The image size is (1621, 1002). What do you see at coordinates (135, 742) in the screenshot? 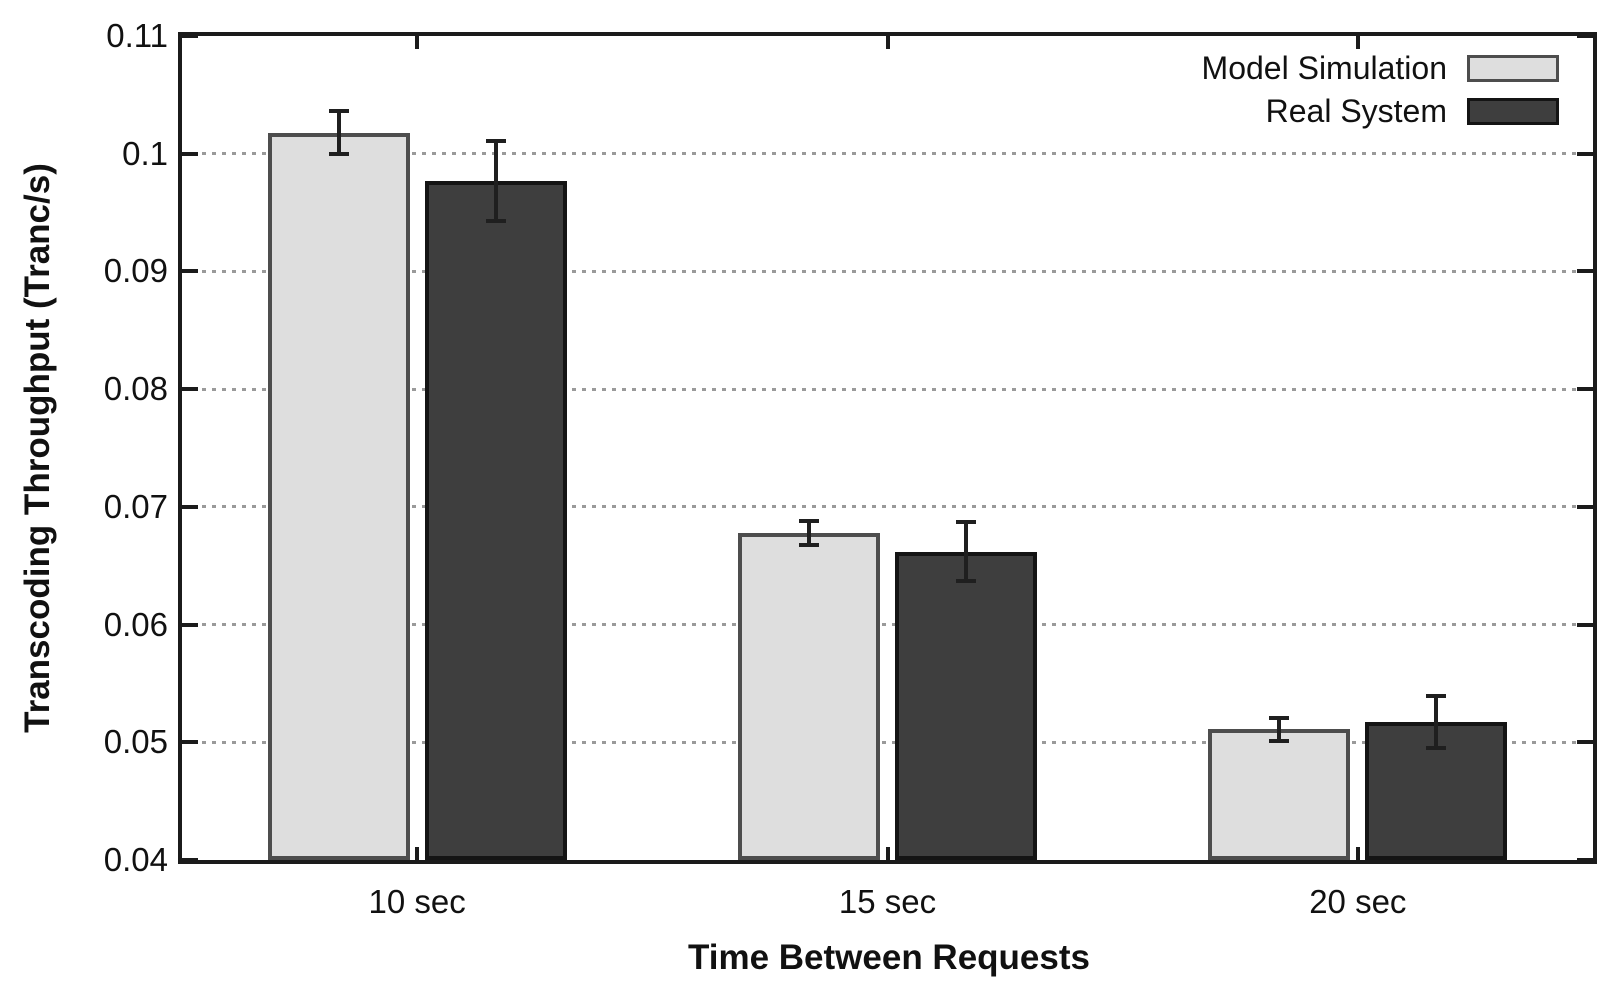
I see `y-tick-label: 0.05` at bounding box center [135, 742].